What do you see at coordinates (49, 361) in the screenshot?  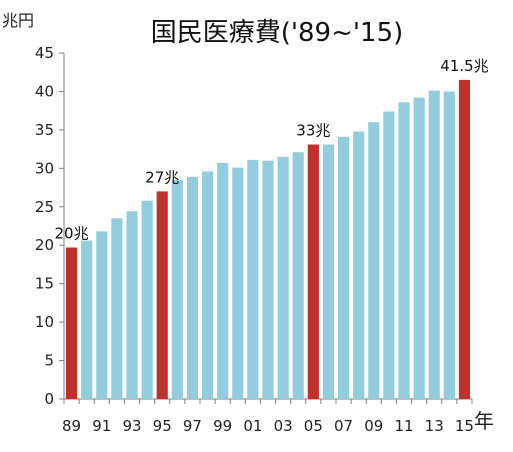 I see `y-tick-label: 5` at bounding box center [49, 361].